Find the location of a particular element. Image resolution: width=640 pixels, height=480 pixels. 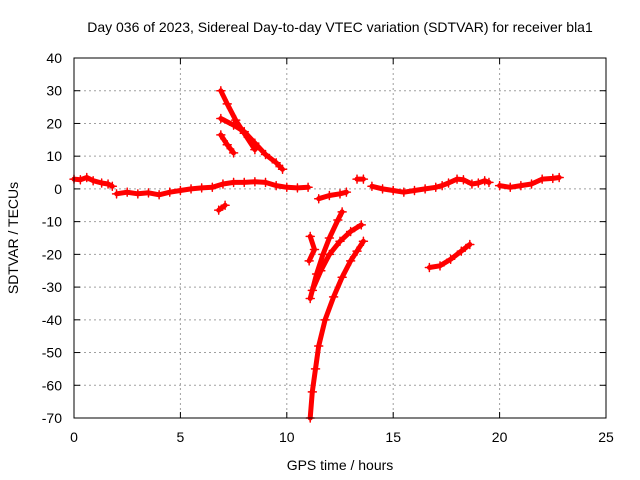

y-tick-labels: -70 -60 -50 -40 -30 -20 -10 0 10 20 30 40 is located at coordinates (52, 238).